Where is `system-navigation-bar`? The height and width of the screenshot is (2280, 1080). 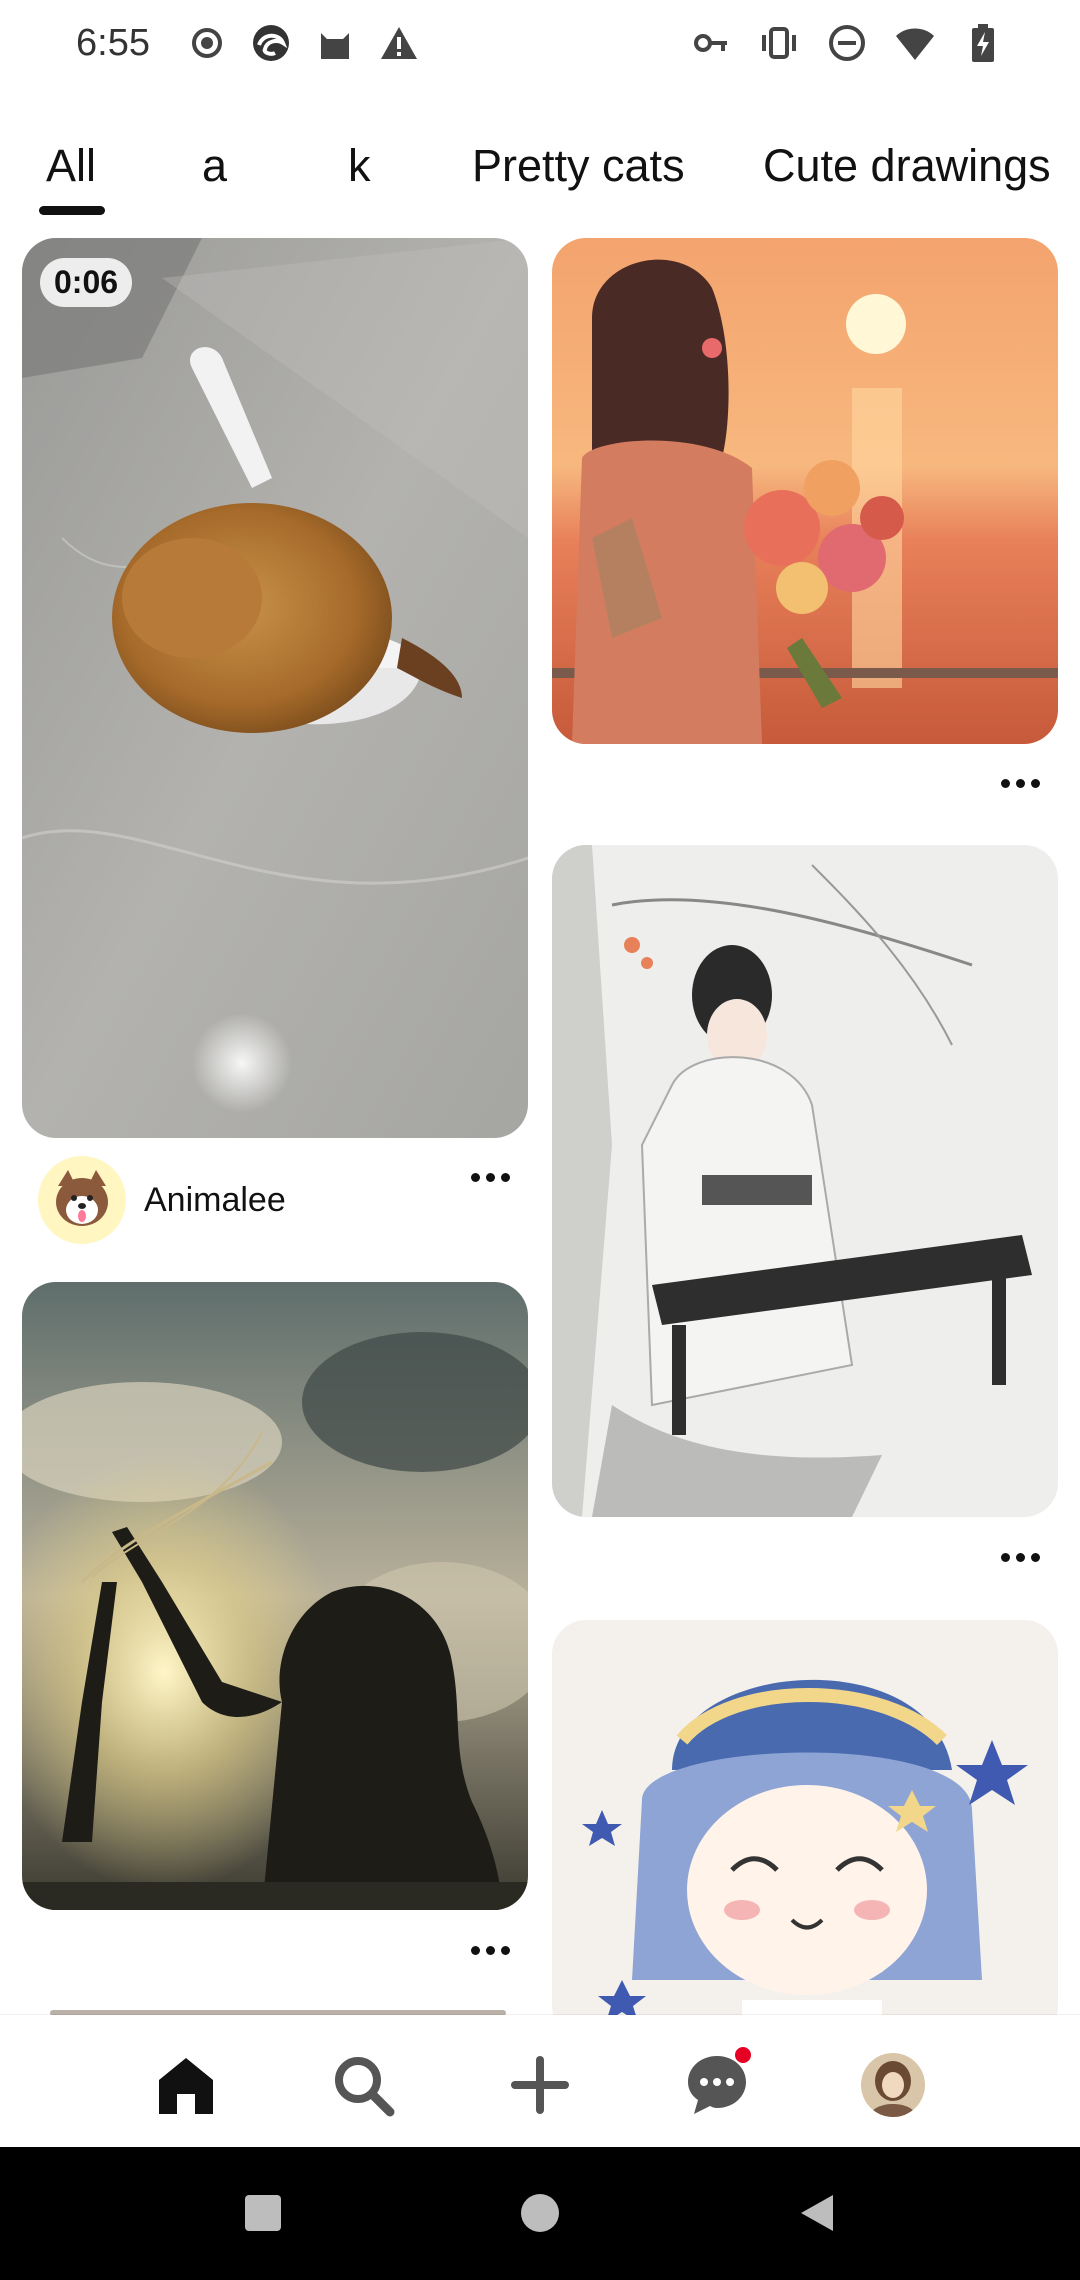 system-navigation-bar is located at coordinates (540, 2213).